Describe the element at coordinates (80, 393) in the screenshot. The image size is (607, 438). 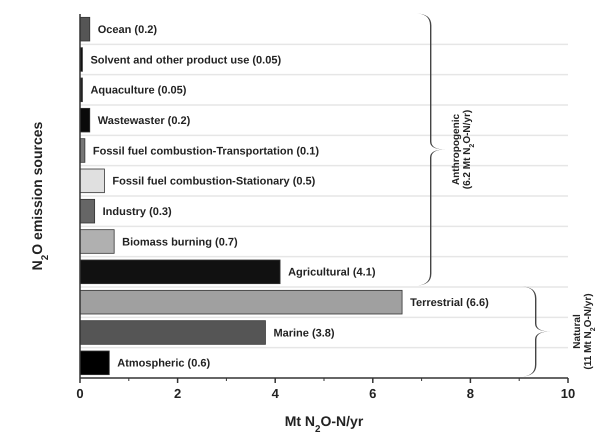
I see `x-tick-label: 0` at that location.